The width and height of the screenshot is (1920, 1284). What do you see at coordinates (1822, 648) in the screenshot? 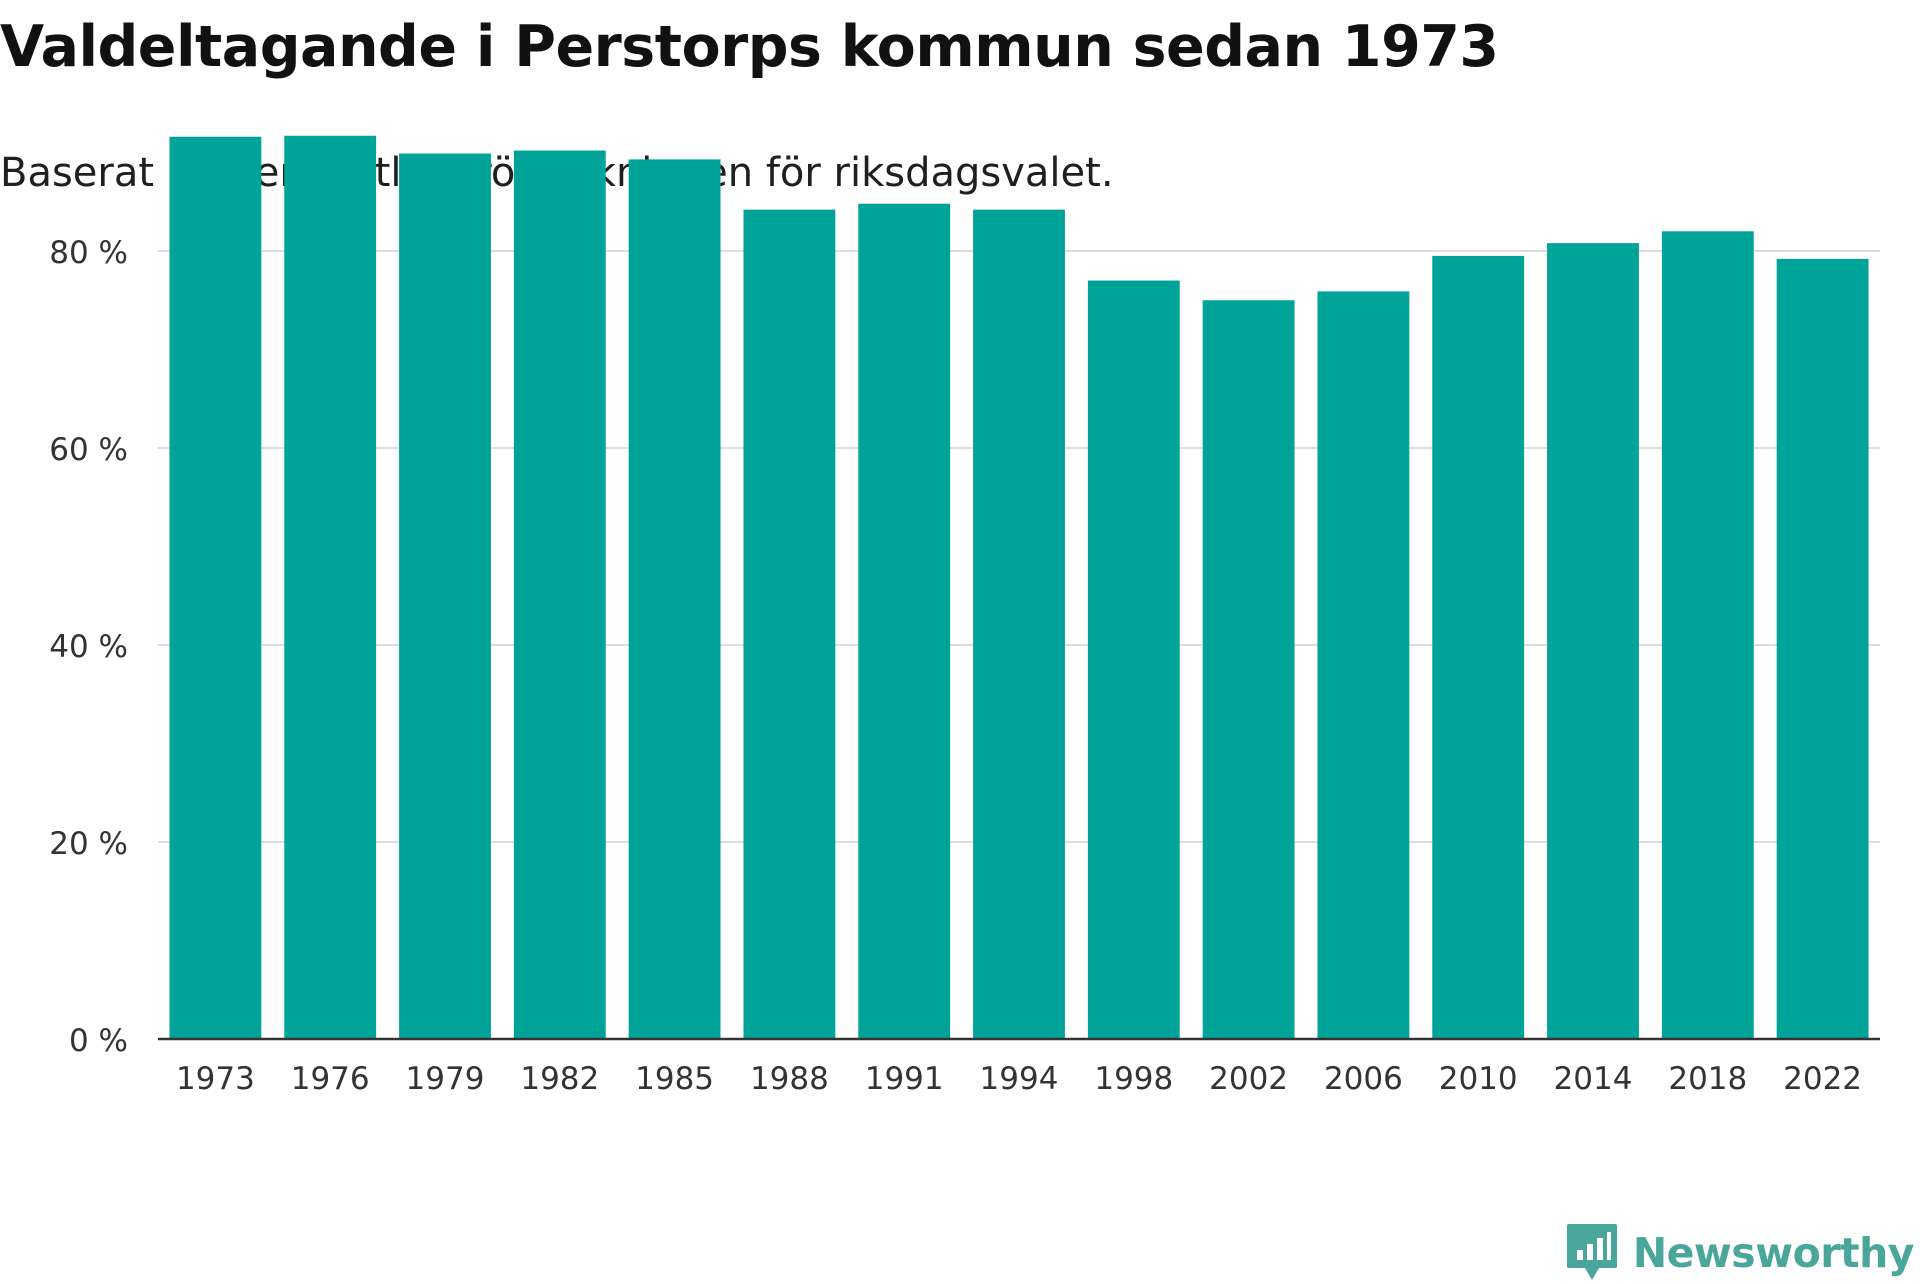
I see `bar-2022` at bounding box center [1822, 648].